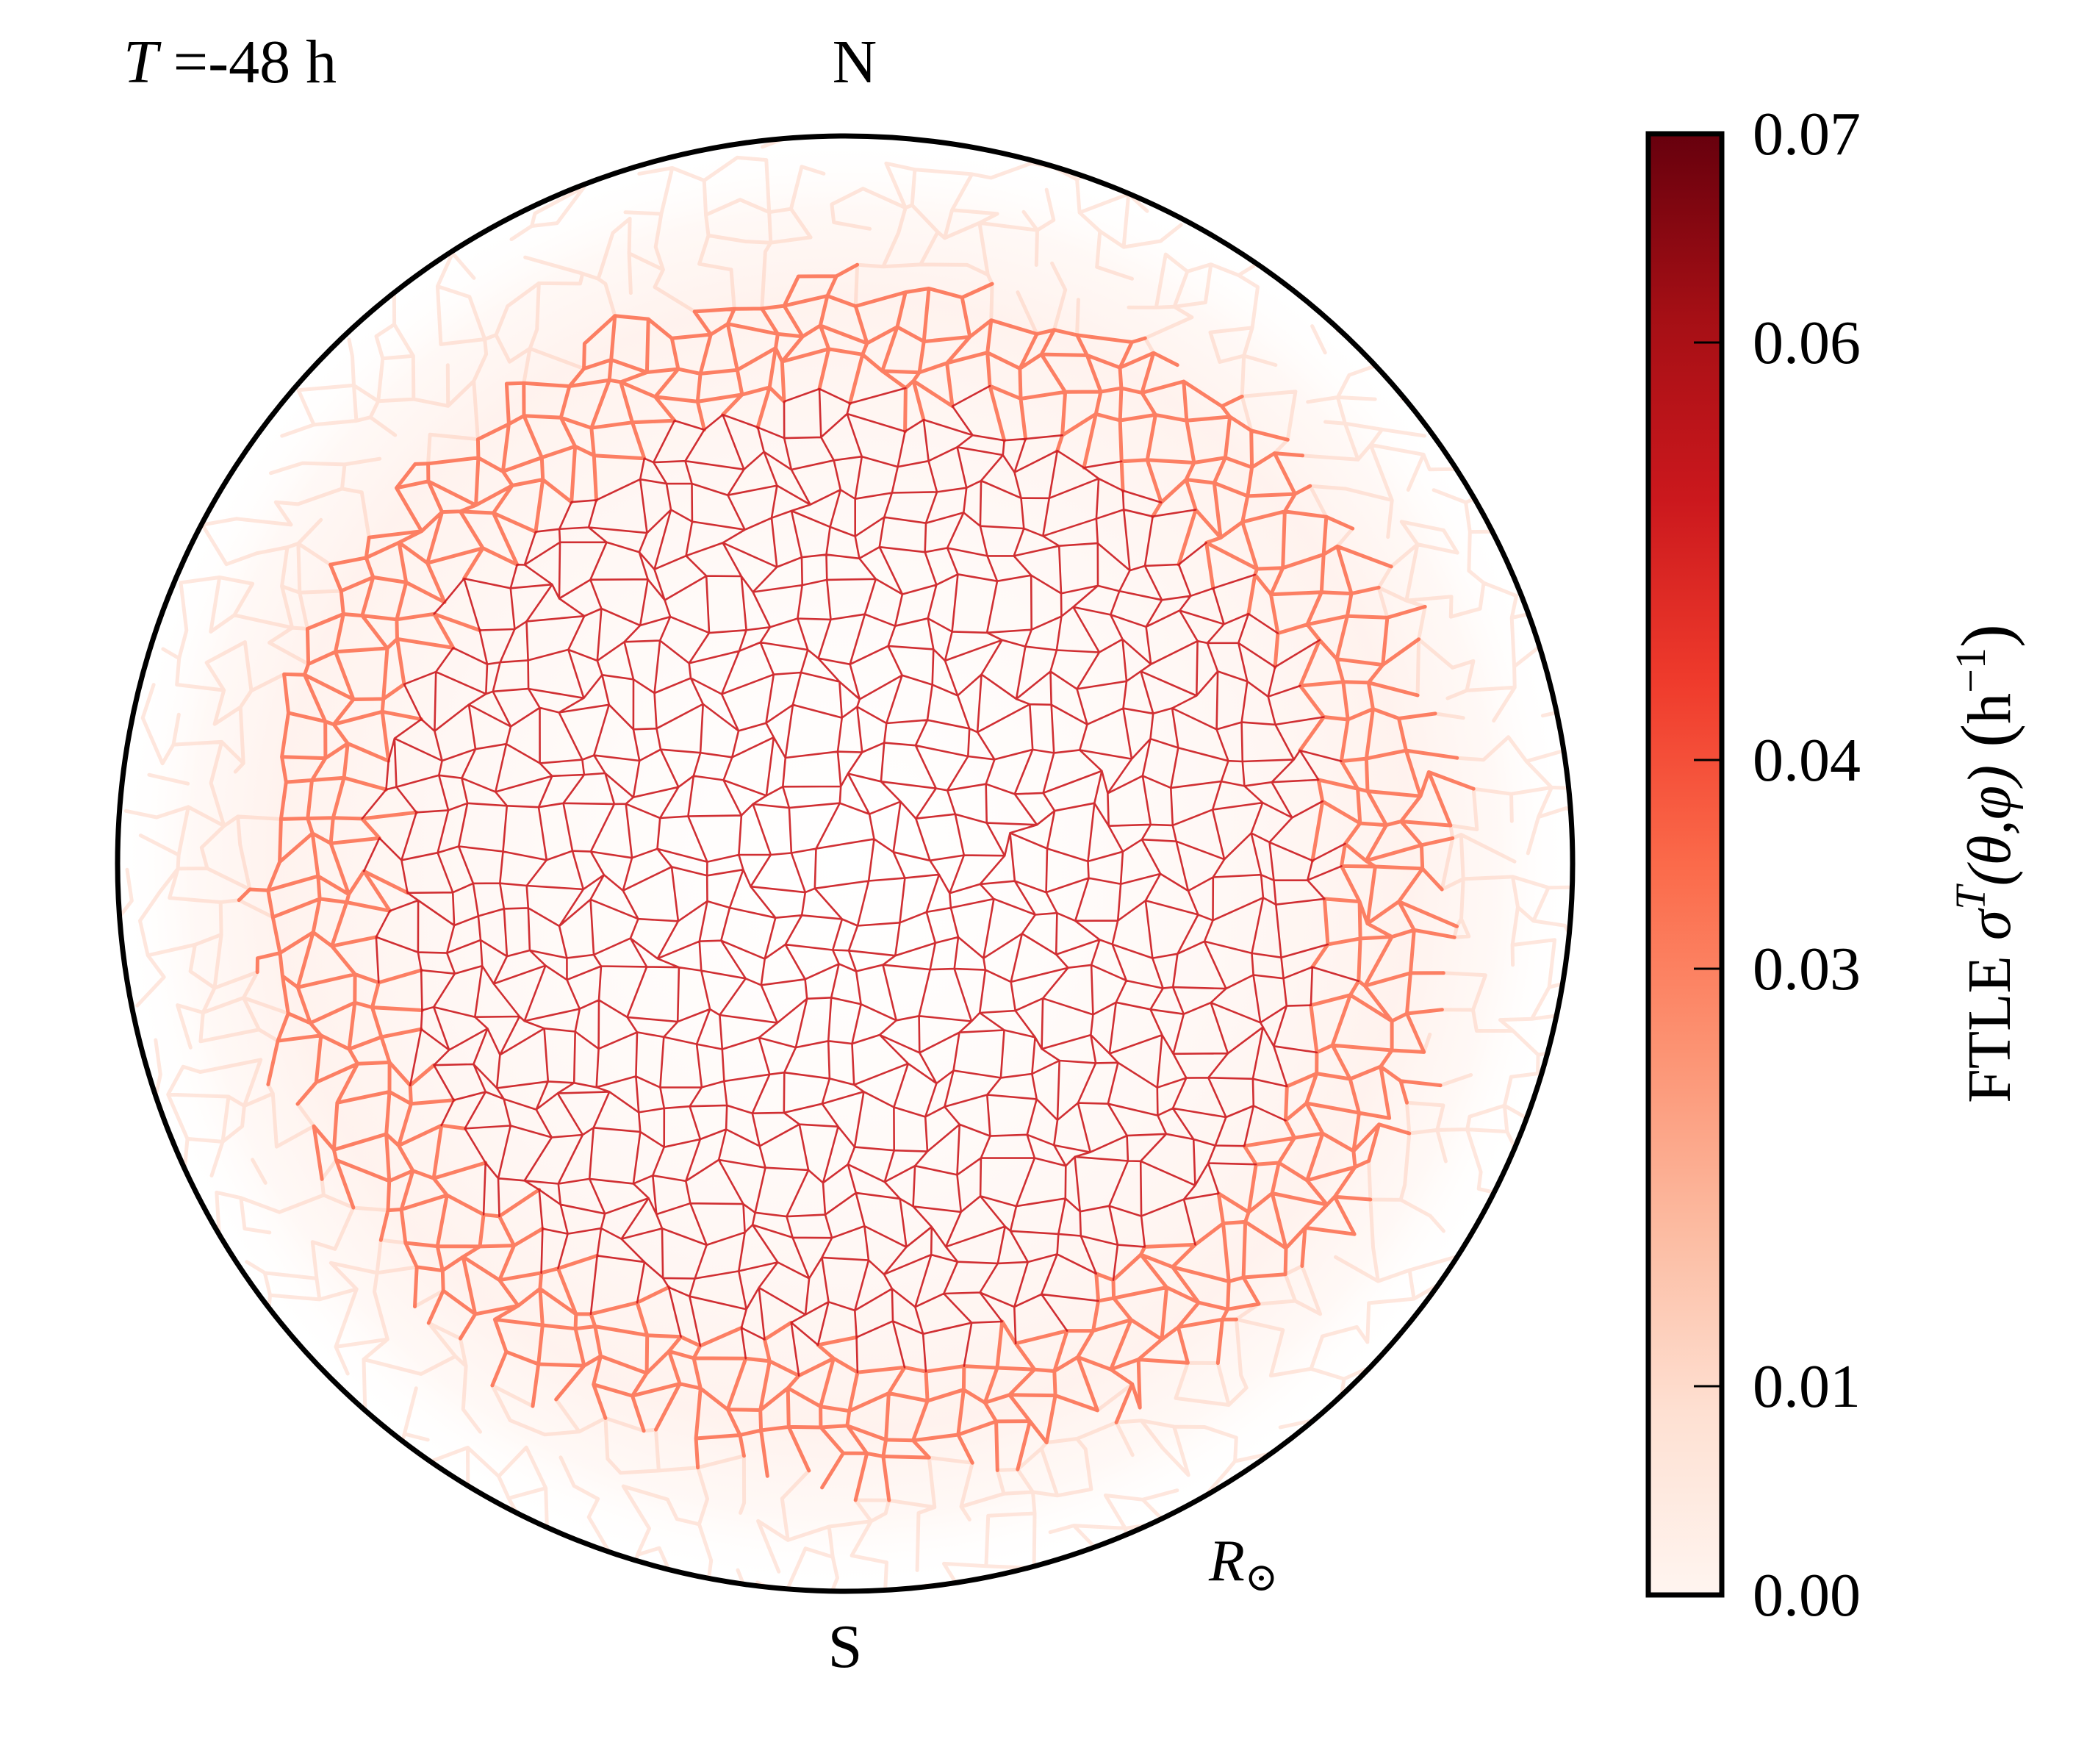 Image resolution: width=2087 pixels, height=1764 pixels. I want to click on time-label: T =-48 h, so click(230, 62).